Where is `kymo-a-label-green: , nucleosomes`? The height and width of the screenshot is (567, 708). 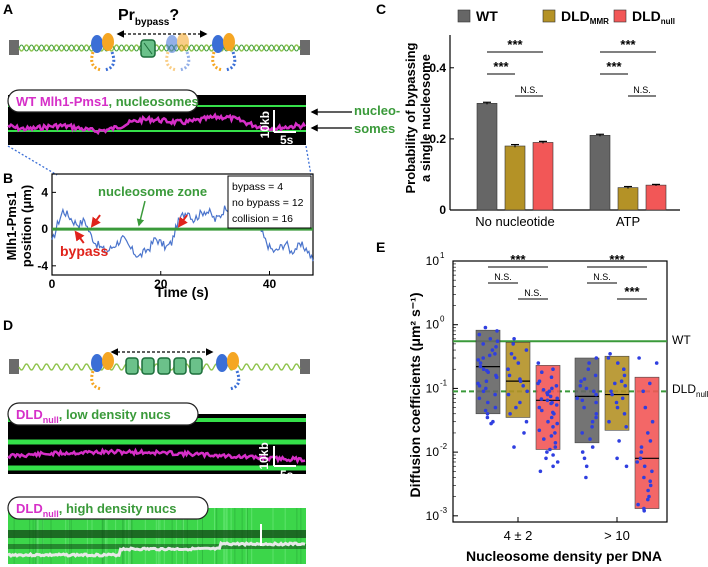
kymo-a-label-green: , nucleosomes is located at coordinates (153, 101).